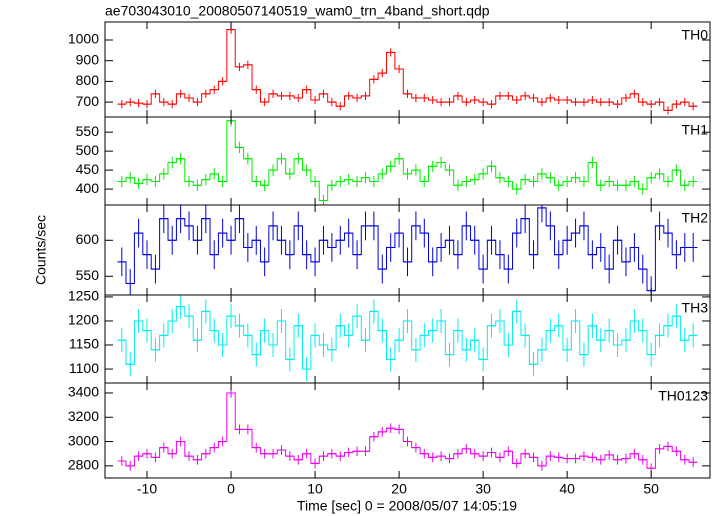 This screenshot has height=516, width=717. I want to click on y-tick-label: 2800, so click(83, 465).